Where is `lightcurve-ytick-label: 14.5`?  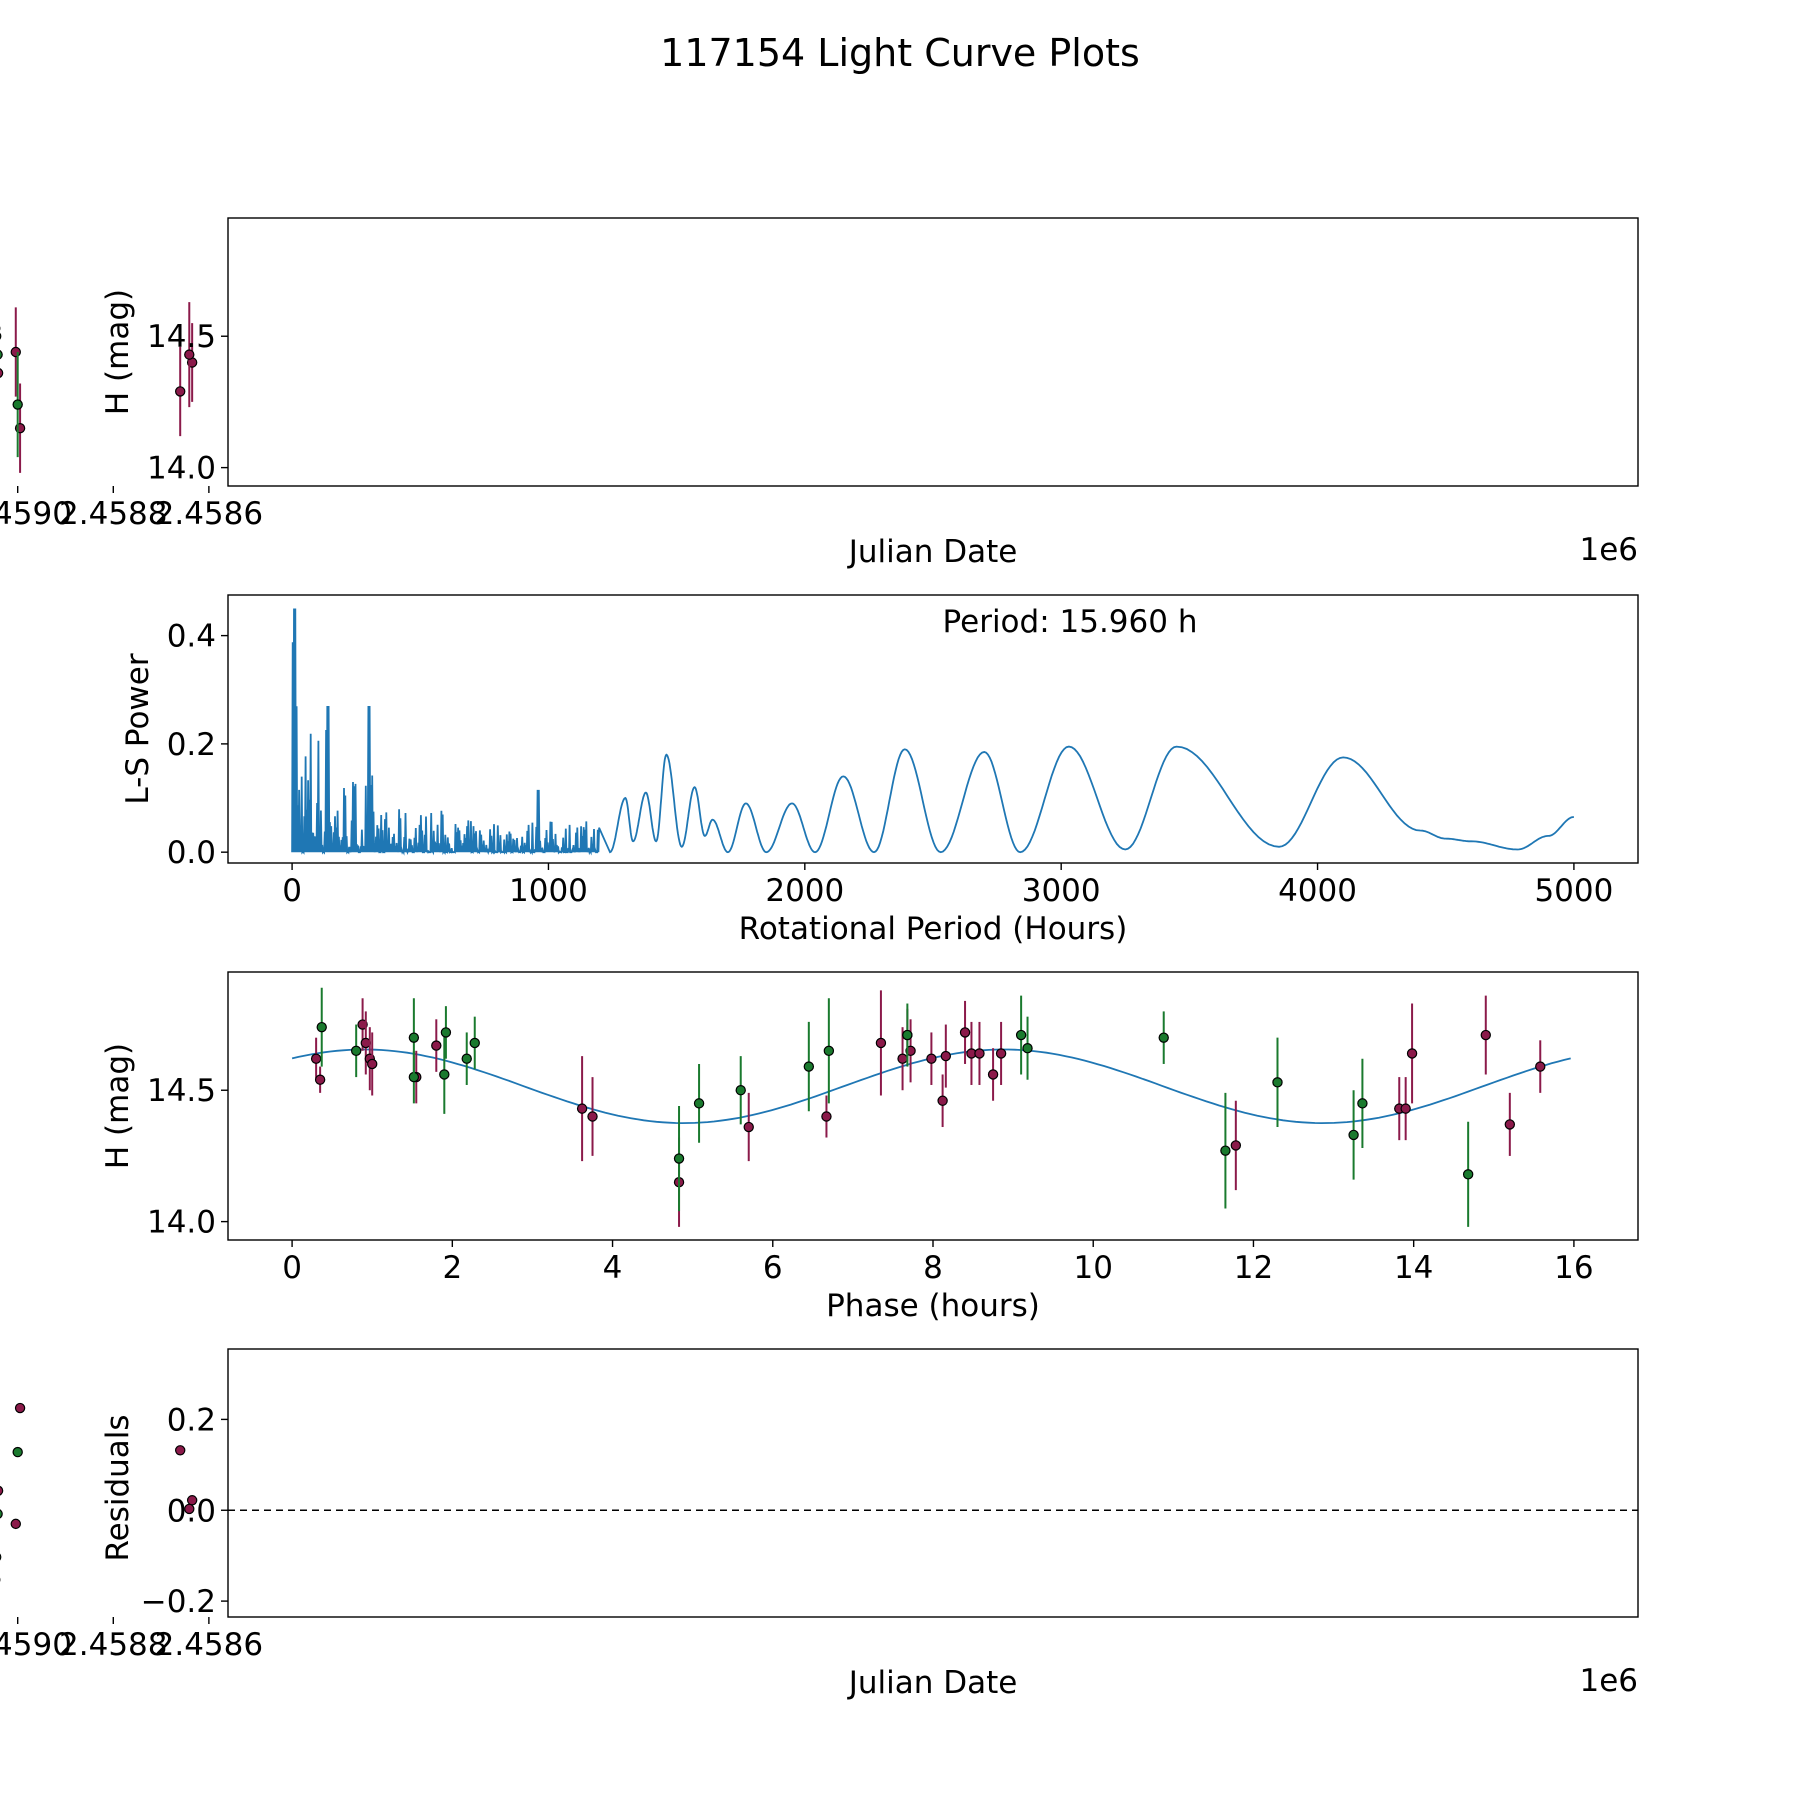
lightcurve-ytick-label: 14.5 is located at coordinates (181, 337).